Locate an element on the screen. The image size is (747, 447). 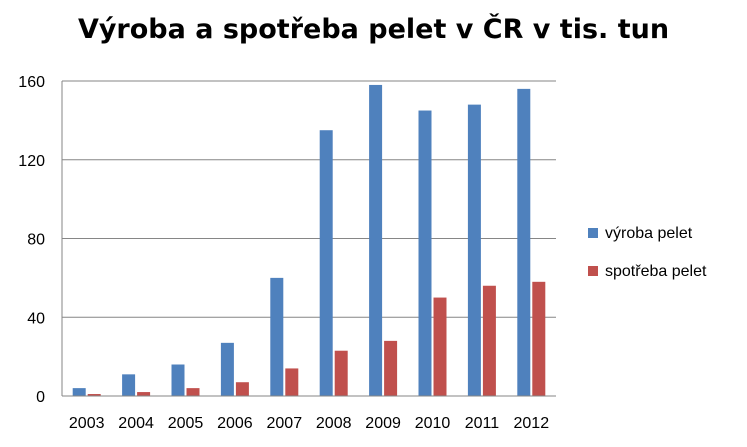
bar-spotreba-2012 is located at coordinates (539, 338).